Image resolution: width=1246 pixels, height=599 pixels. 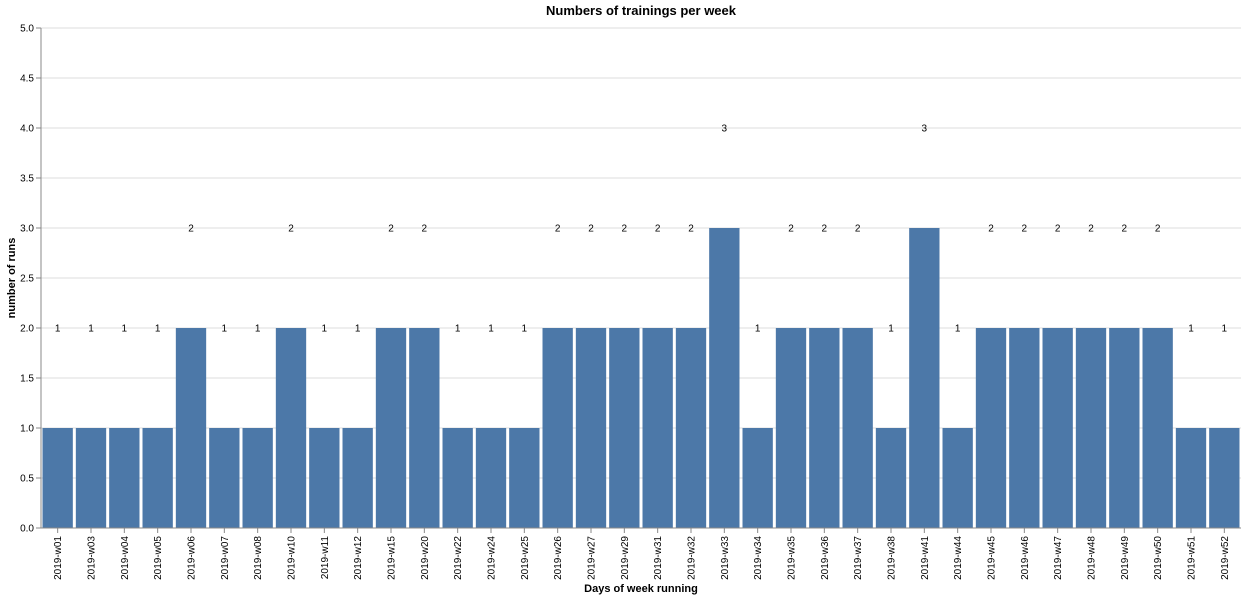 What do you see at coordinates (191, 428) in the screenshot?
I see `bar-2019-w06` at bounding box center [191, 428].